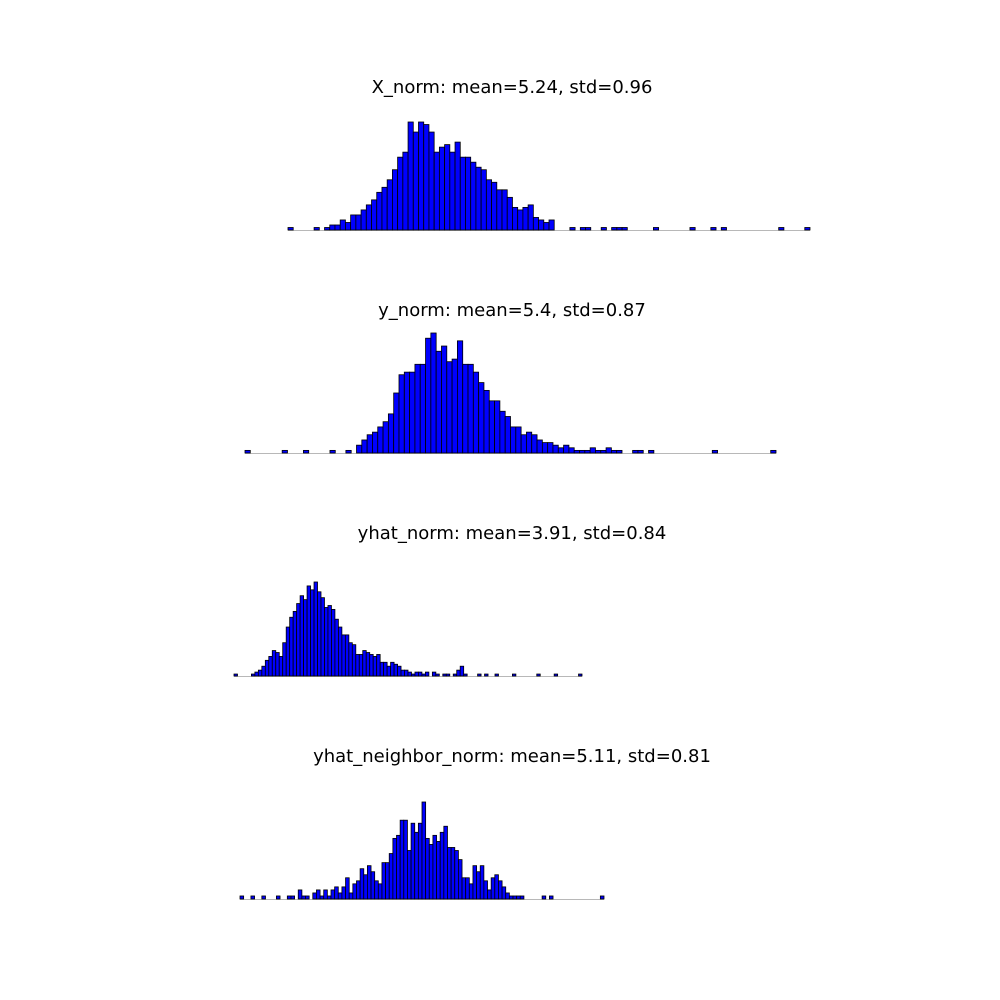 Image resolution: width=1000 pixels, height=1000 pixels. I want to click on histogram-yhat-neighbor-norm: yhat_neighbor_norm: mean=5.11, std=0.81, so click(475, 823).